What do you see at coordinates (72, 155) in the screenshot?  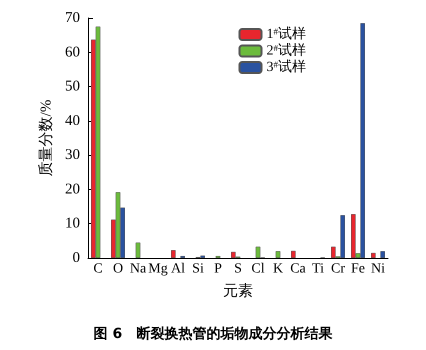 I see `y-tick-label: 30` at bounding box center [72, 155].